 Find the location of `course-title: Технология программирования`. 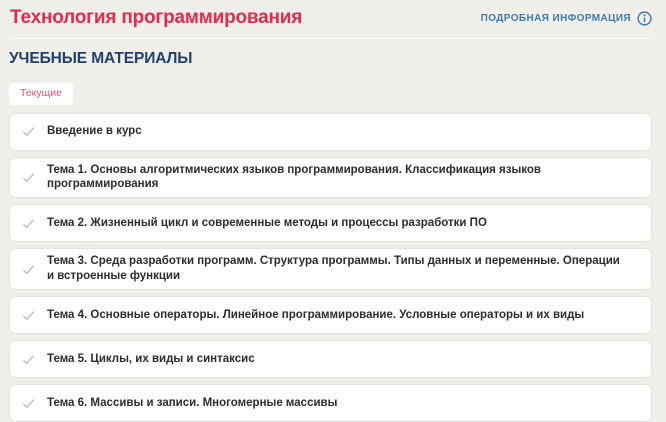

course-title: Технология программирования is located at coordinates (156, 18).